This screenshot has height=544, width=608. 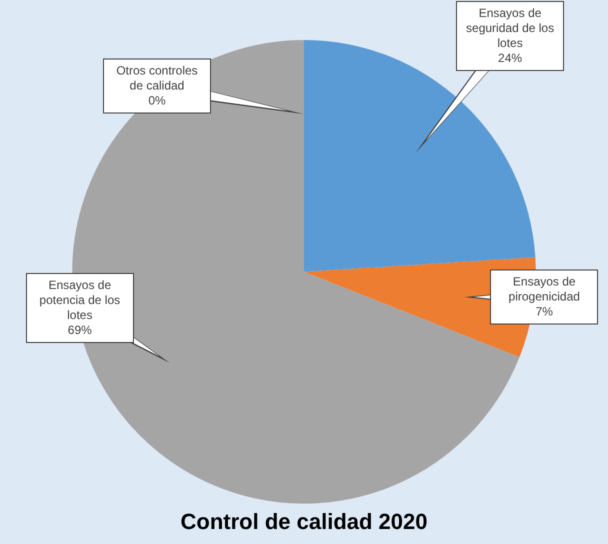 What do you see at coordinates (544, 312) in the screenshot?
I see `data-label: 7%` at bounding box center [544, 312].